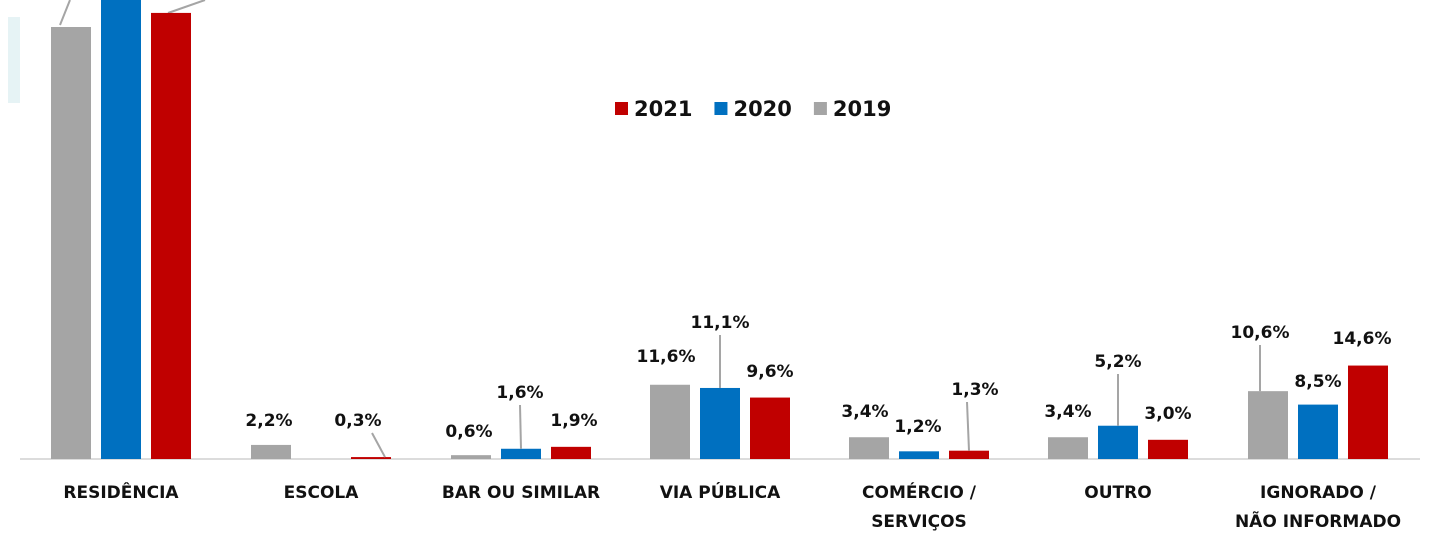 Image resolution: width=1447 pixels, height=540 pixels. Describe the element at coordinates (468, 432) in the screenshot. I see `value-label: 0,6%` at that location.